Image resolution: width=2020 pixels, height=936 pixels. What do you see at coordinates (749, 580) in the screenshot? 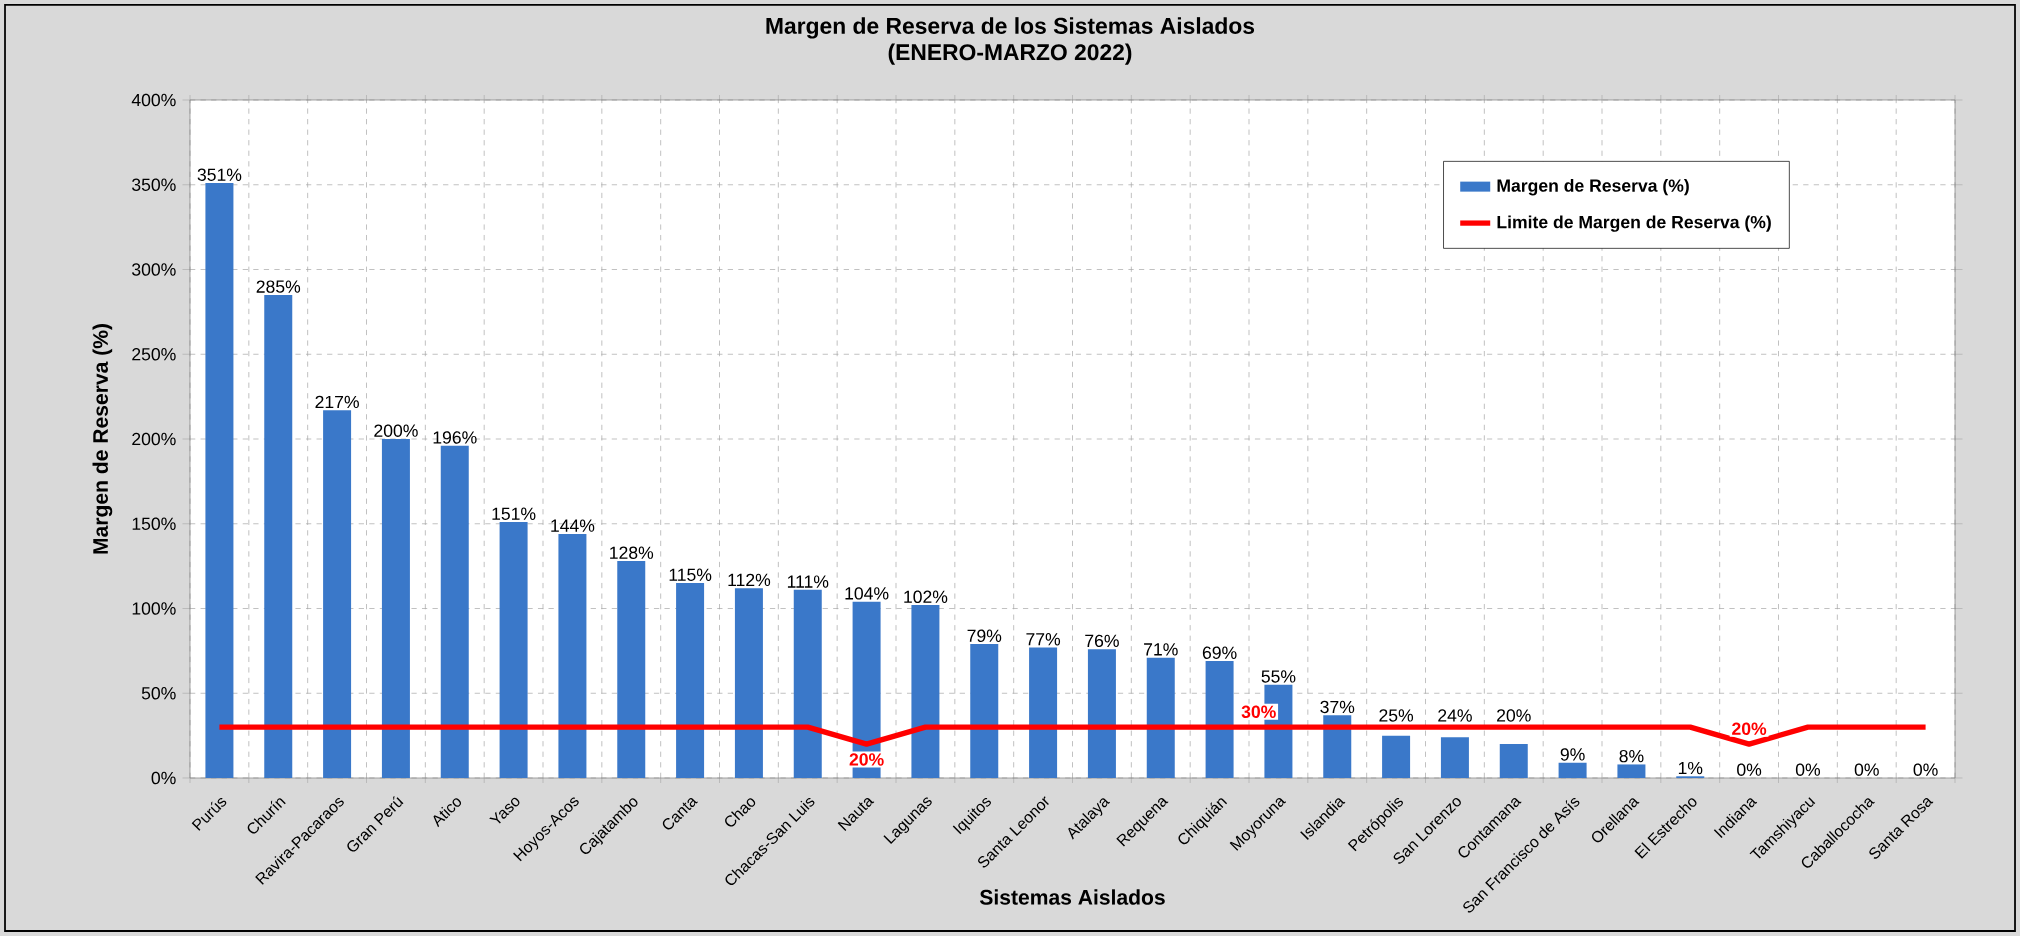
I see `data-label: 112%` at bounding box center [749, 580].